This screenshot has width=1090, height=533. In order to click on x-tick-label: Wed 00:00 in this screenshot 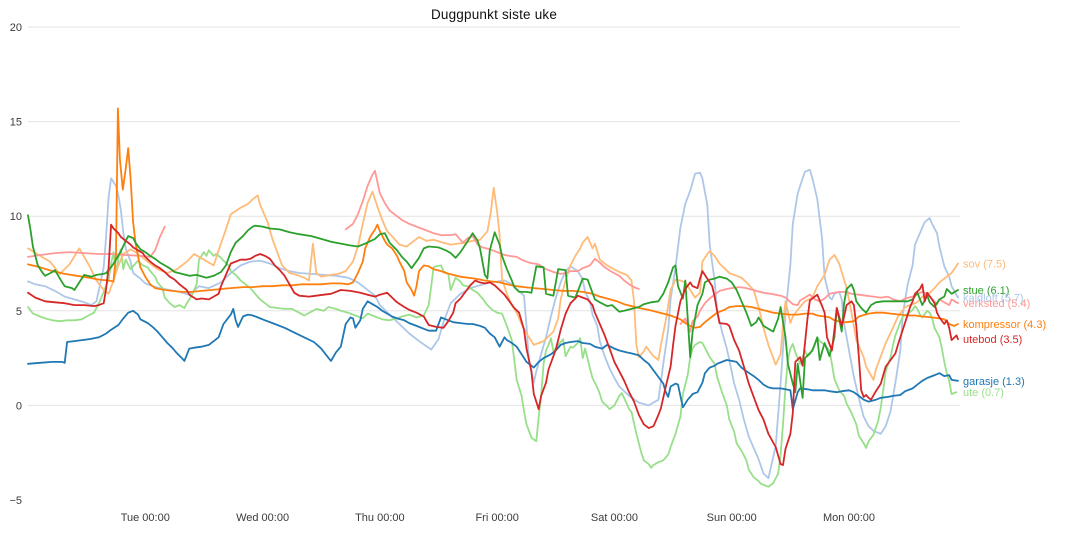, I will do `click(262, 518)`.